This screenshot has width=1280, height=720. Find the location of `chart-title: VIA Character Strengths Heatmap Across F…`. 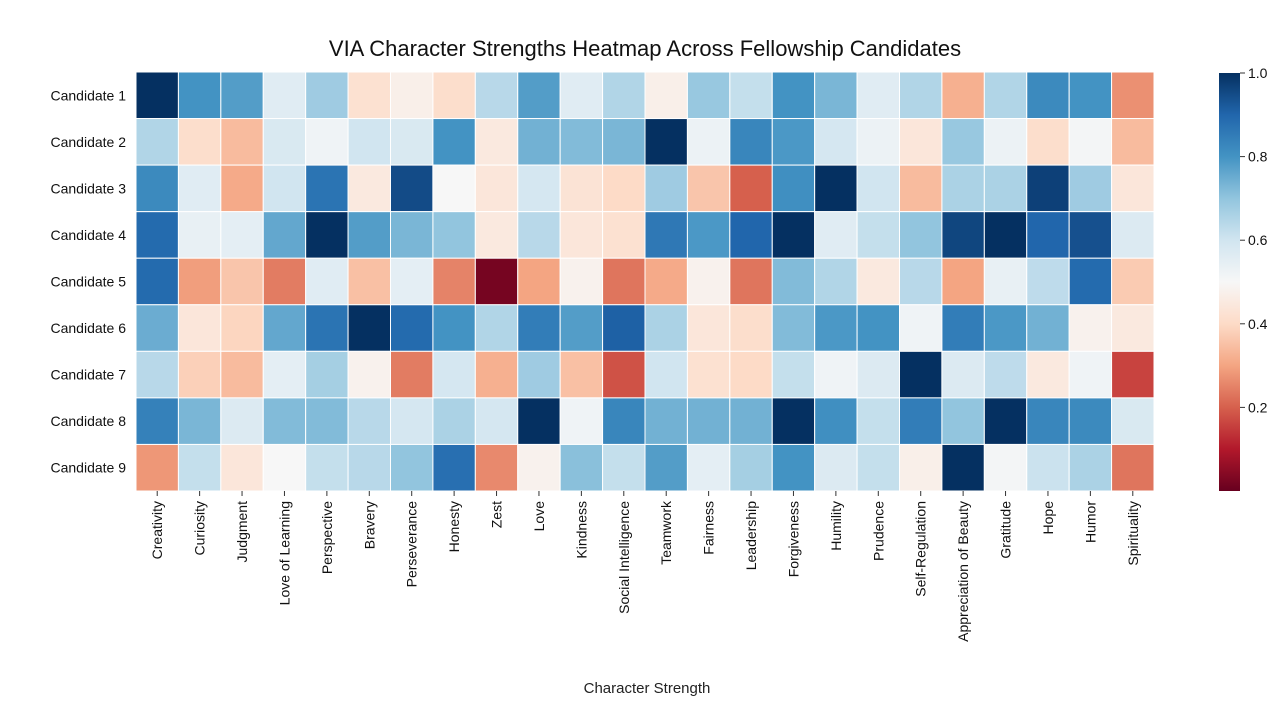

chart-title: VIA Character Strengths Heatmap Across F… is located at coordinates (645, 48).